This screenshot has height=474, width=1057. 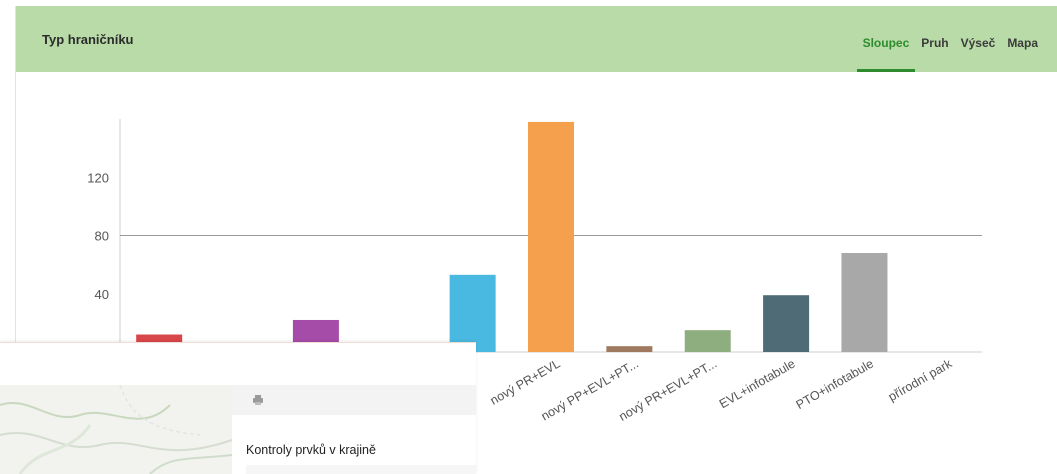 What do you see at coordinates (354, 400) in the screenshot?
I see `panel-toolbar` at bounding box center [354, 400].